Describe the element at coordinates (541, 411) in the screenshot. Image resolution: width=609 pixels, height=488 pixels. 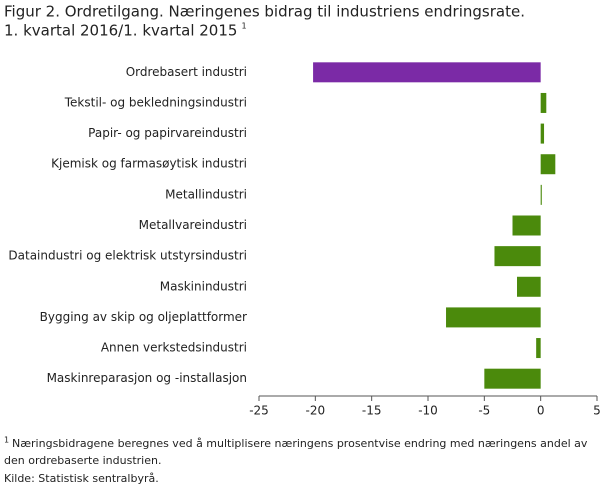
I see `x-tick-label: 0` at that location.